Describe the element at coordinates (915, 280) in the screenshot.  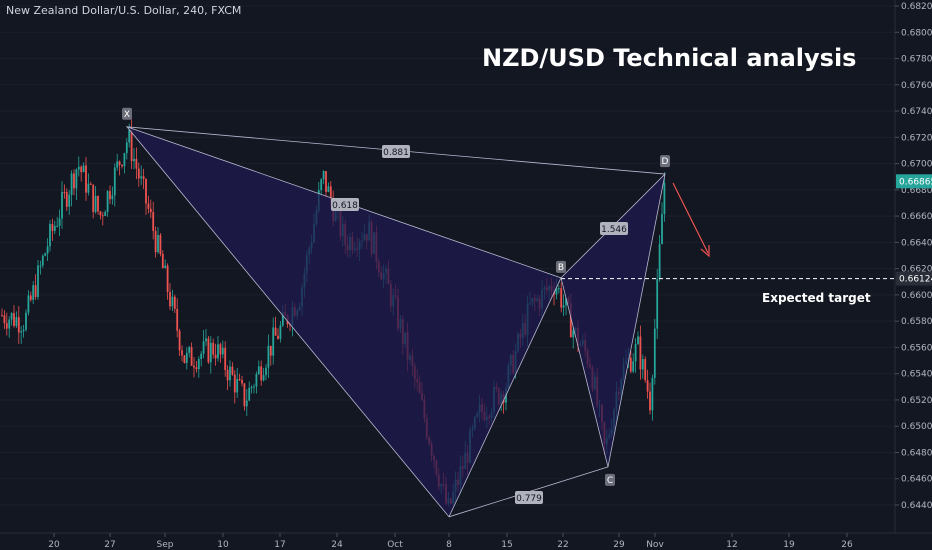
I see `target-price-badge: 0.66124` at that location.